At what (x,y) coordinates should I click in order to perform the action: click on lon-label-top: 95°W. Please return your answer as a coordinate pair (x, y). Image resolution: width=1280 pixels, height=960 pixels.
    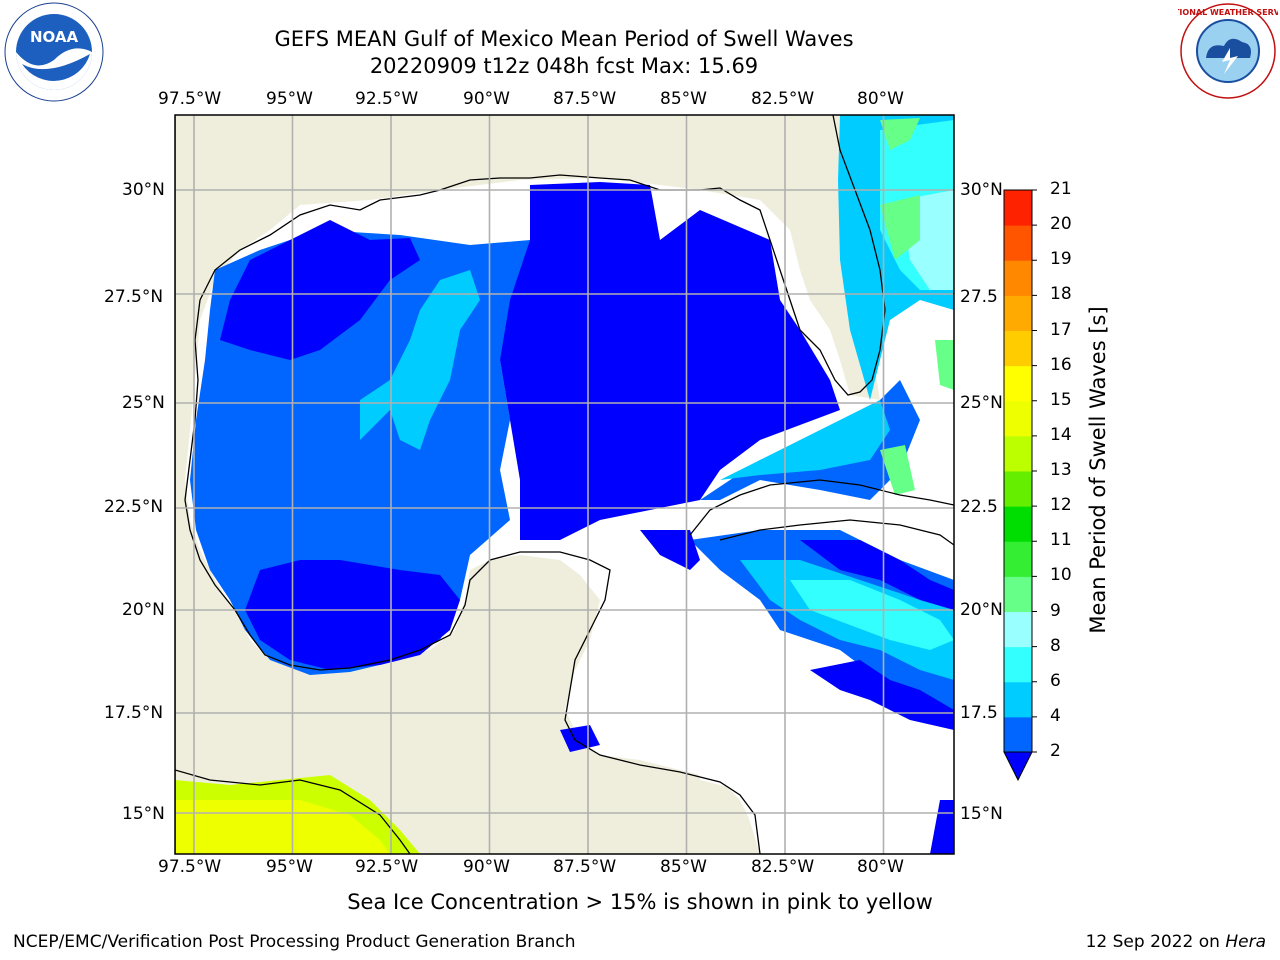
    Looking at the image, I should click on (289, 99).